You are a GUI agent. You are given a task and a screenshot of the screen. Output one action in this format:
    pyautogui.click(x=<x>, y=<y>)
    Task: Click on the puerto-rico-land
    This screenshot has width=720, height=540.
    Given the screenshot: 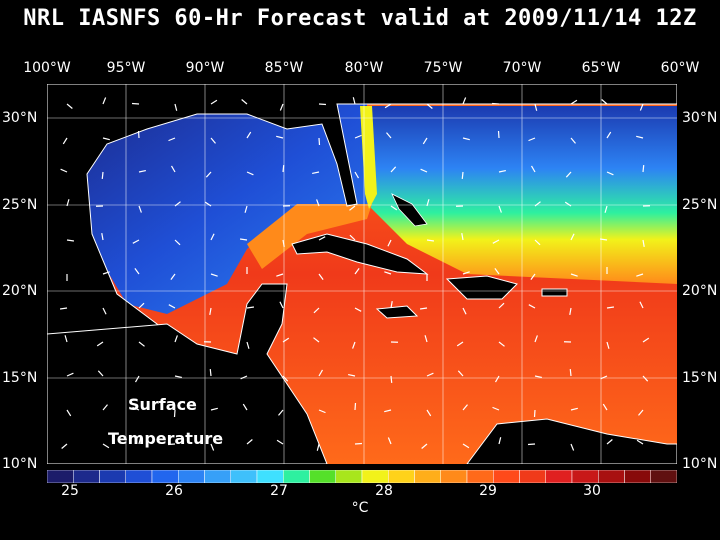 What is the action you would take?
    pyautogui.click(x=554, y=292)
    